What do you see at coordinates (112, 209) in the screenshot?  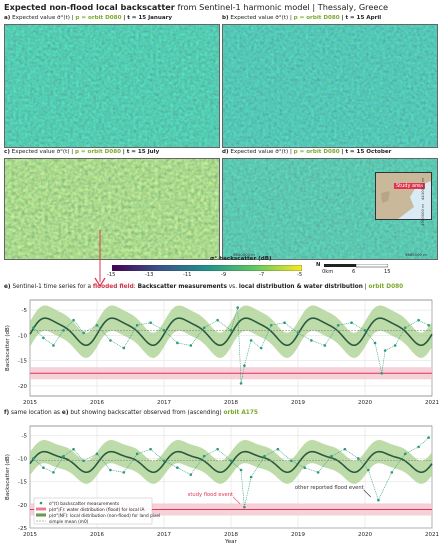 I see `map-july` at bounding box center [112, 209].